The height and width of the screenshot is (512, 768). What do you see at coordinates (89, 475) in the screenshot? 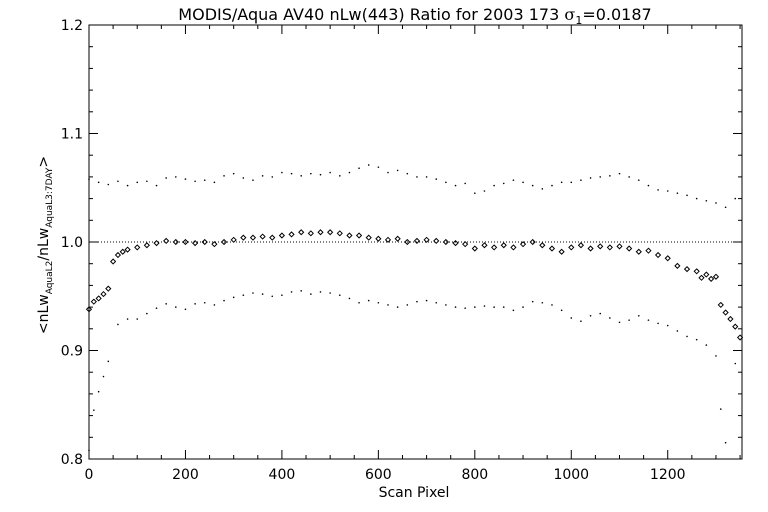
I see `x-tick-label: 0` at bounding box center [89, 475].